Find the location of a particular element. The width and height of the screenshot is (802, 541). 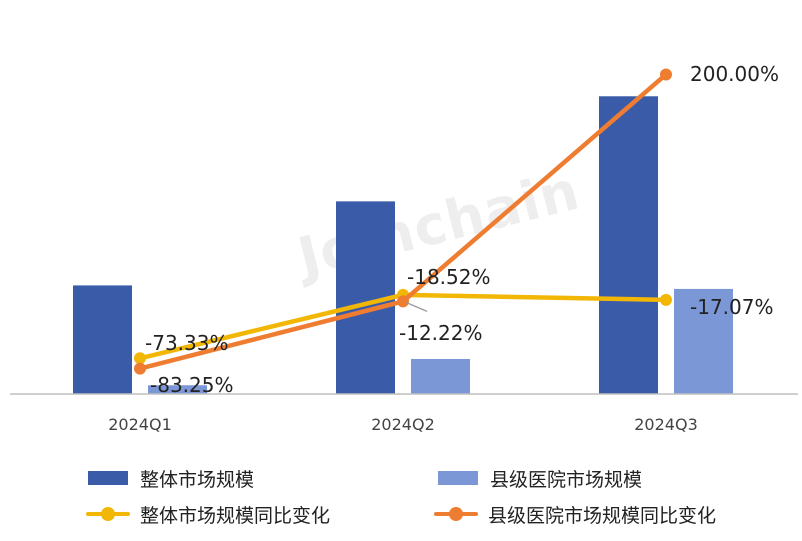

data-label-total-yoy-1: -12.22% is located at coordinates (440, 333).